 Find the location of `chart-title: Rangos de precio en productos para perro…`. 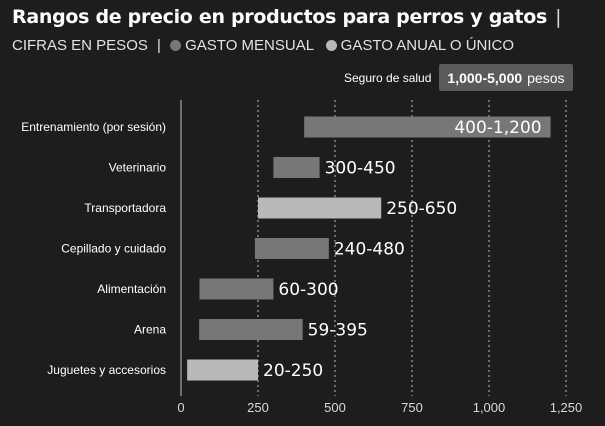

chart-title: Rangos de precio en productos para perro… is located at coordinates (286, 17).